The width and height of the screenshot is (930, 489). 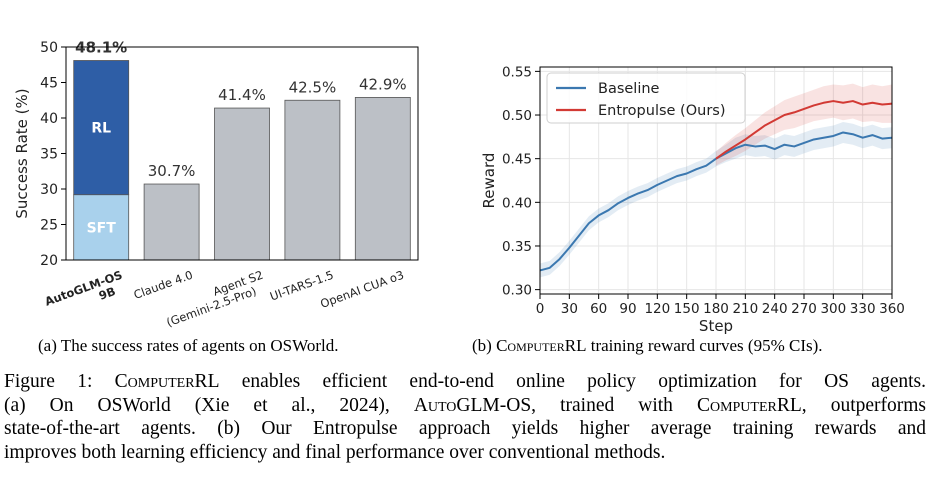 I want to click on y-tick-label: 50, so click(x=49, y=48).